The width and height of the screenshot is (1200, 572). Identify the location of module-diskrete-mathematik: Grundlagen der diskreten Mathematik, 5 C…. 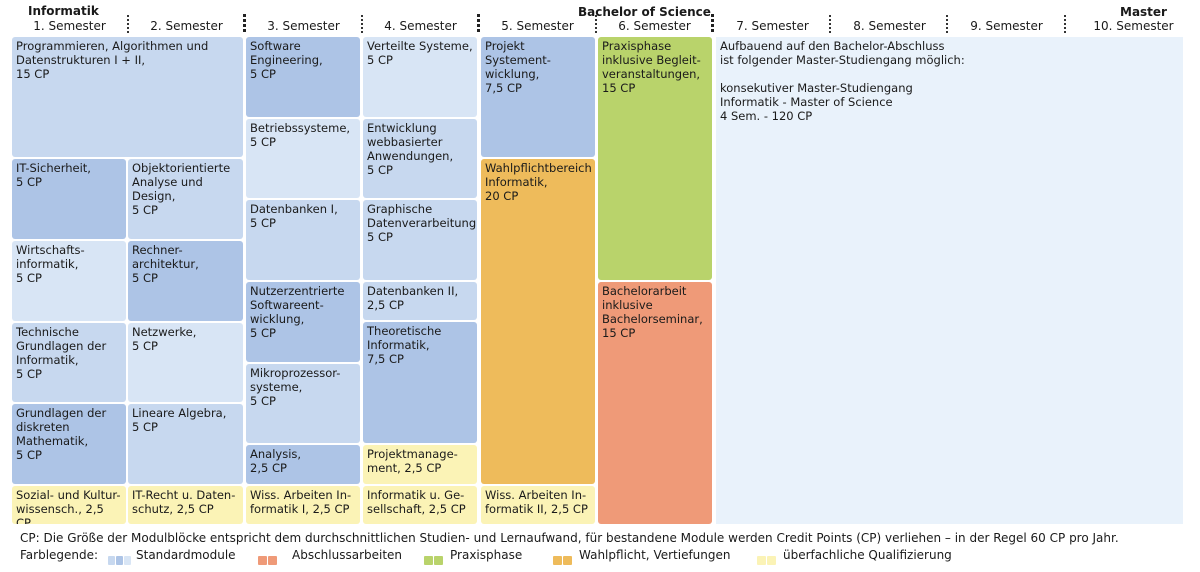
(69, 444).